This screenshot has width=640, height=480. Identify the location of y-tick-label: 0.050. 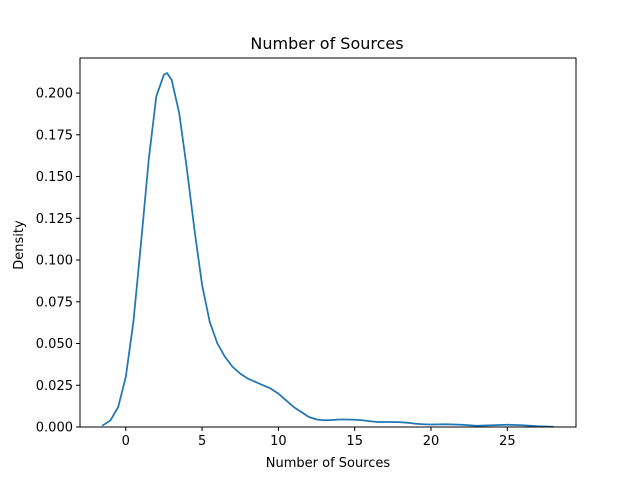
(54, 344).